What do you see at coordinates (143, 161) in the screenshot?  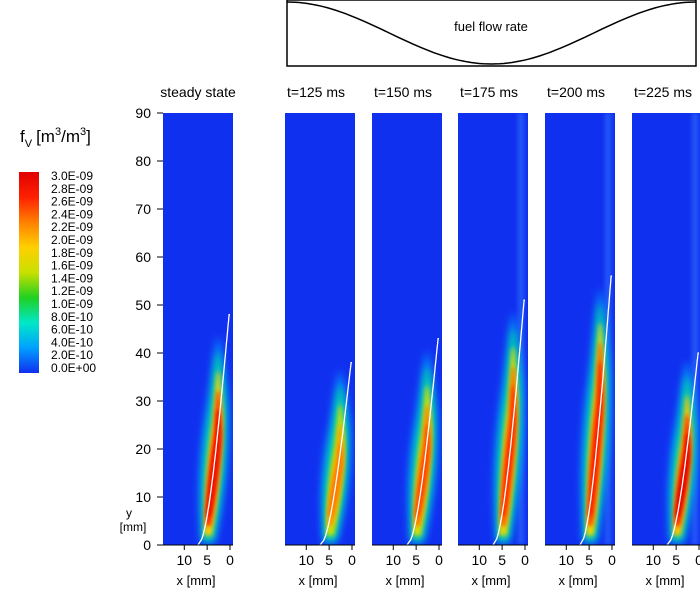 I see `y-tick-label: 80` at bounding box center [143, 161].